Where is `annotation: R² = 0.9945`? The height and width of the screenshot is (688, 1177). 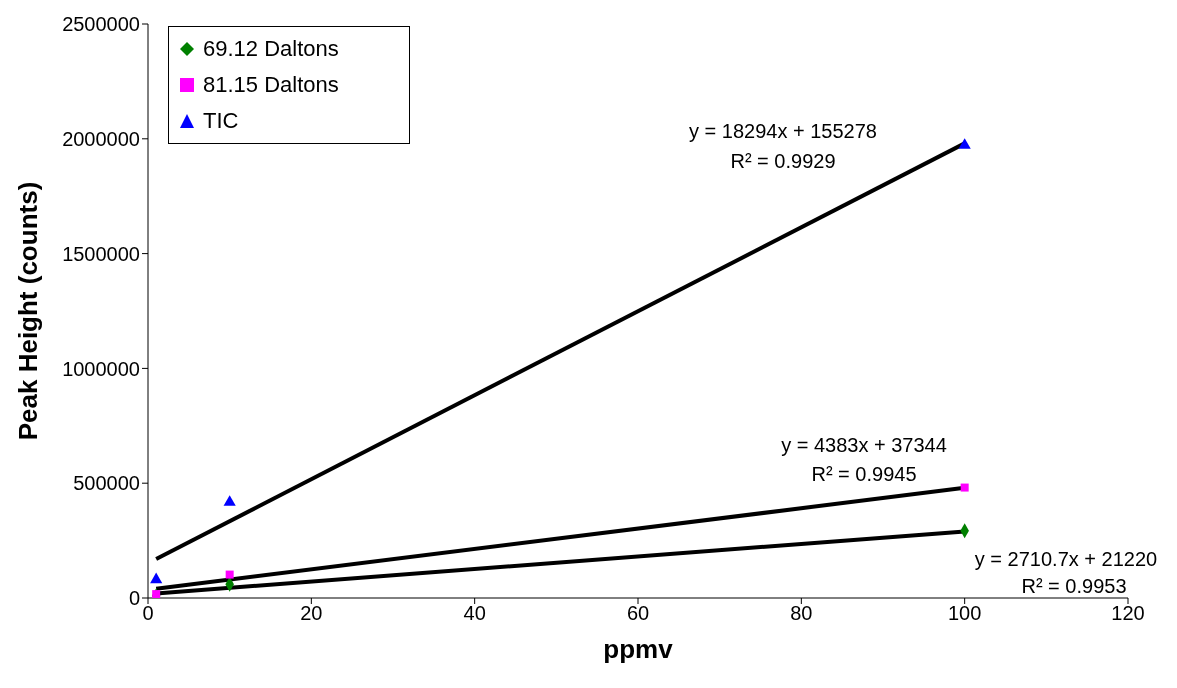 annotation: R² = 0.9945 is located at coordinates (864, 474).